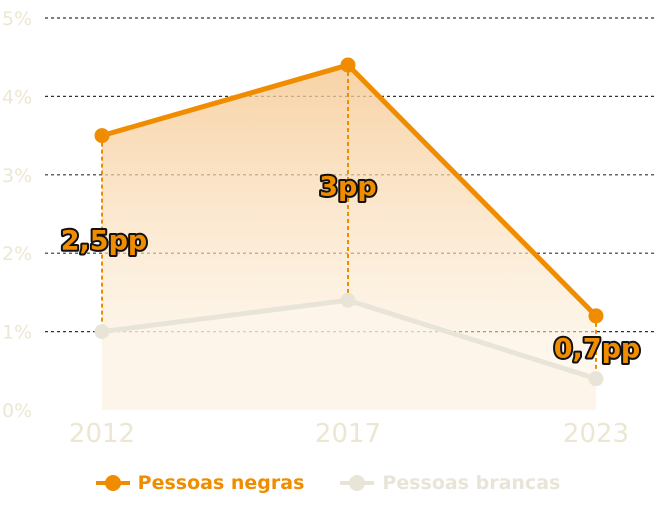 This screenshot has height=520, width=656. Describe the element at coordinates (17, 19) in the screenshot. I see `y-tick-label: 5%` at that location.